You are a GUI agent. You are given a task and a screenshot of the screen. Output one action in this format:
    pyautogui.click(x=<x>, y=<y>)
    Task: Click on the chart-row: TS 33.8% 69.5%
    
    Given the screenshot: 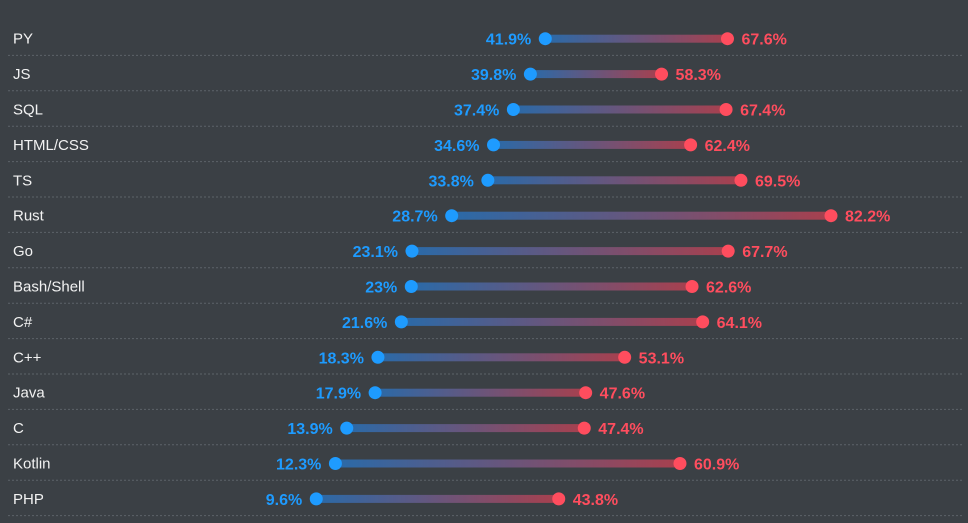 What is the action you would take?
    pyautogui.click(x=485, y=185)
    